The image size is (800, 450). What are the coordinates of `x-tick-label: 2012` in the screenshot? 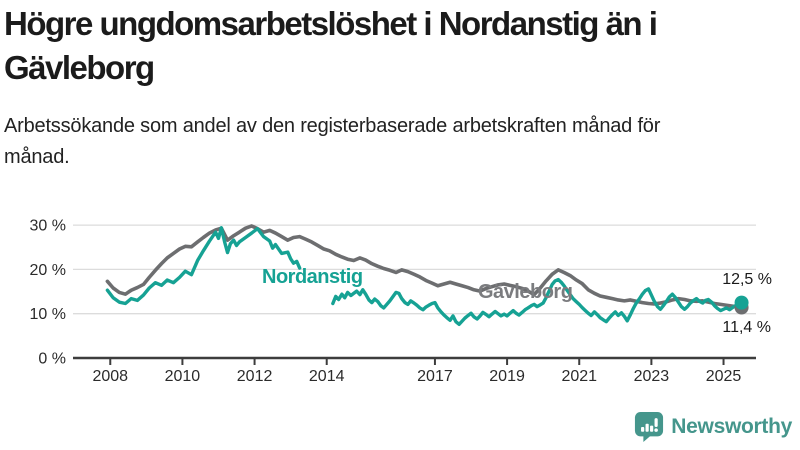 It's located at (255, 376).